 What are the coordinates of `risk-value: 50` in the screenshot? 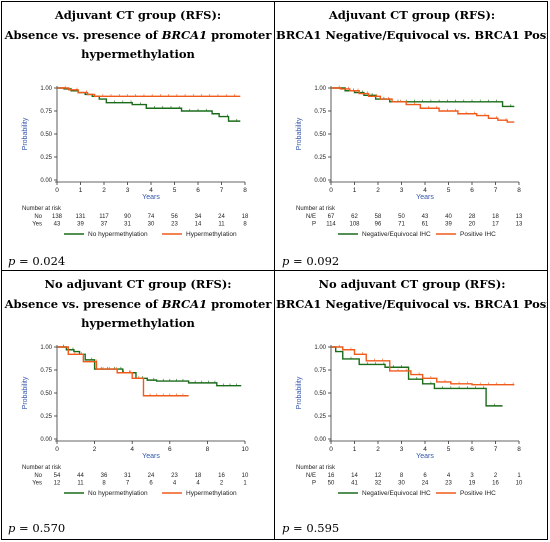 It's located at (401, 217).